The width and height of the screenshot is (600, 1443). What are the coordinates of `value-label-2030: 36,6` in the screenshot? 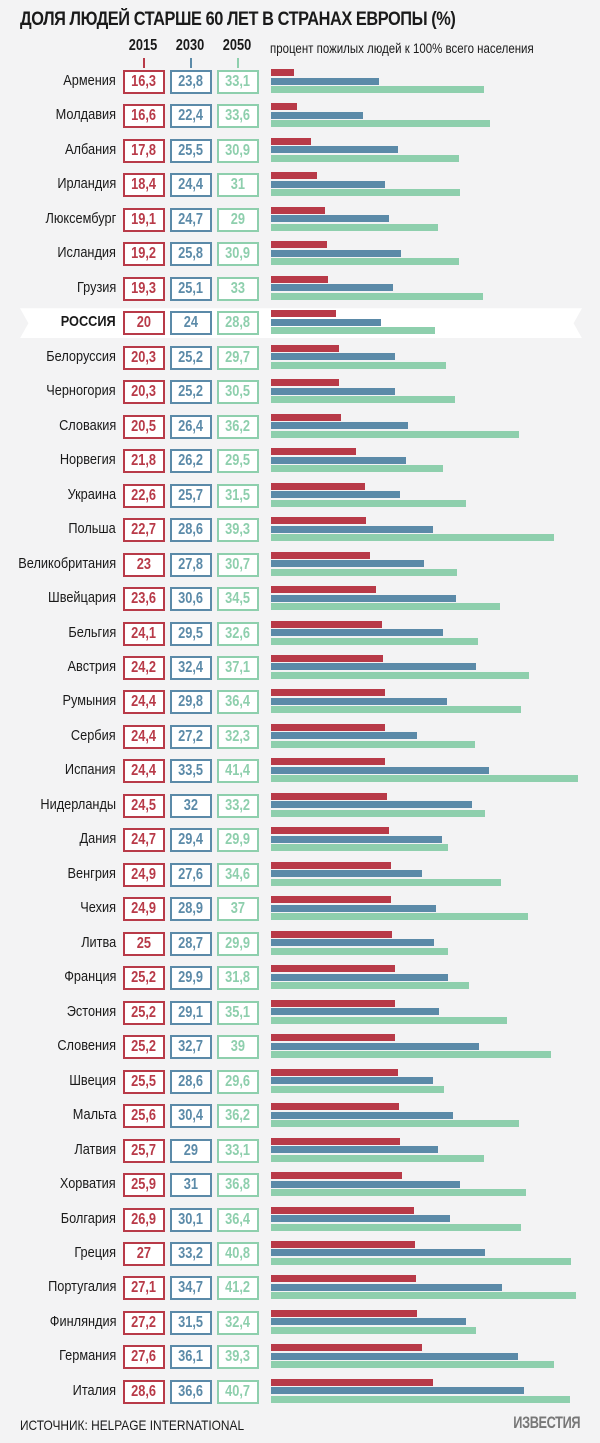 It's located at (191, 1391).